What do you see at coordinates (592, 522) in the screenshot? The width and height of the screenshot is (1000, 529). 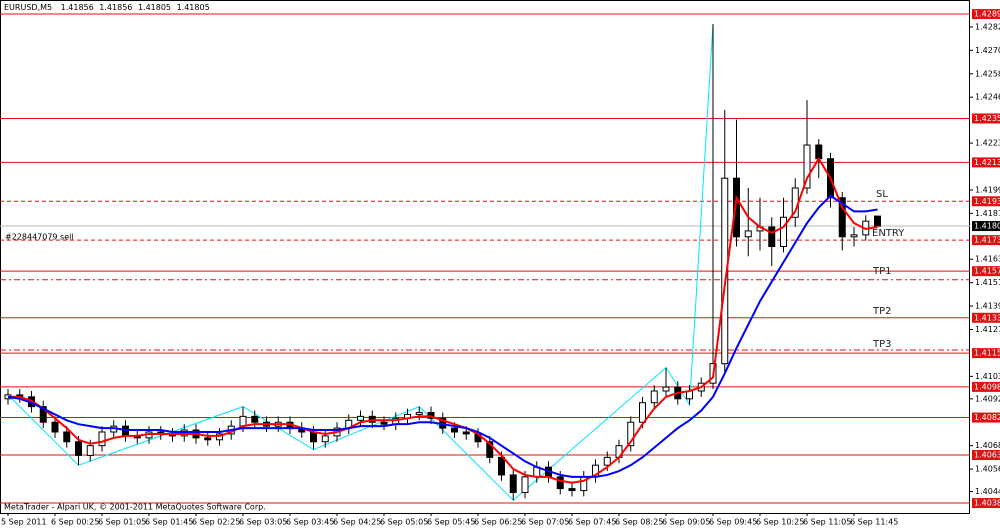 I see `x-tick-label: 6 Sep 07:45` at bounding box center [592, 522].